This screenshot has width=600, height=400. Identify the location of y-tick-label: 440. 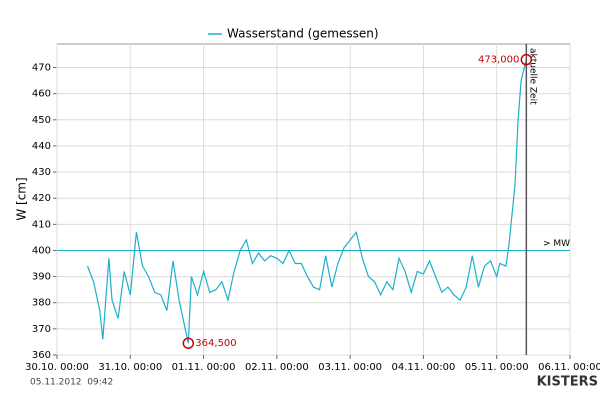
(41, 146).